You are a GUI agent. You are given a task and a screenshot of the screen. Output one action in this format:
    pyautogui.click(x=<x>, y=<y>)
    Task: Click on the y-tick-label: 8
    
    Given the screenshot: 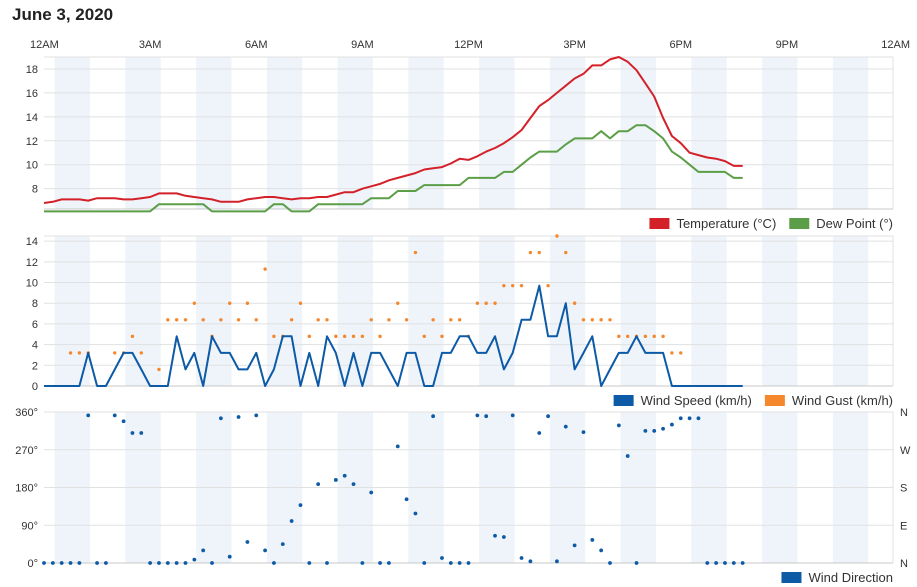 What is the action you would take?
    pyautogui.click(x=35, y=190)
    